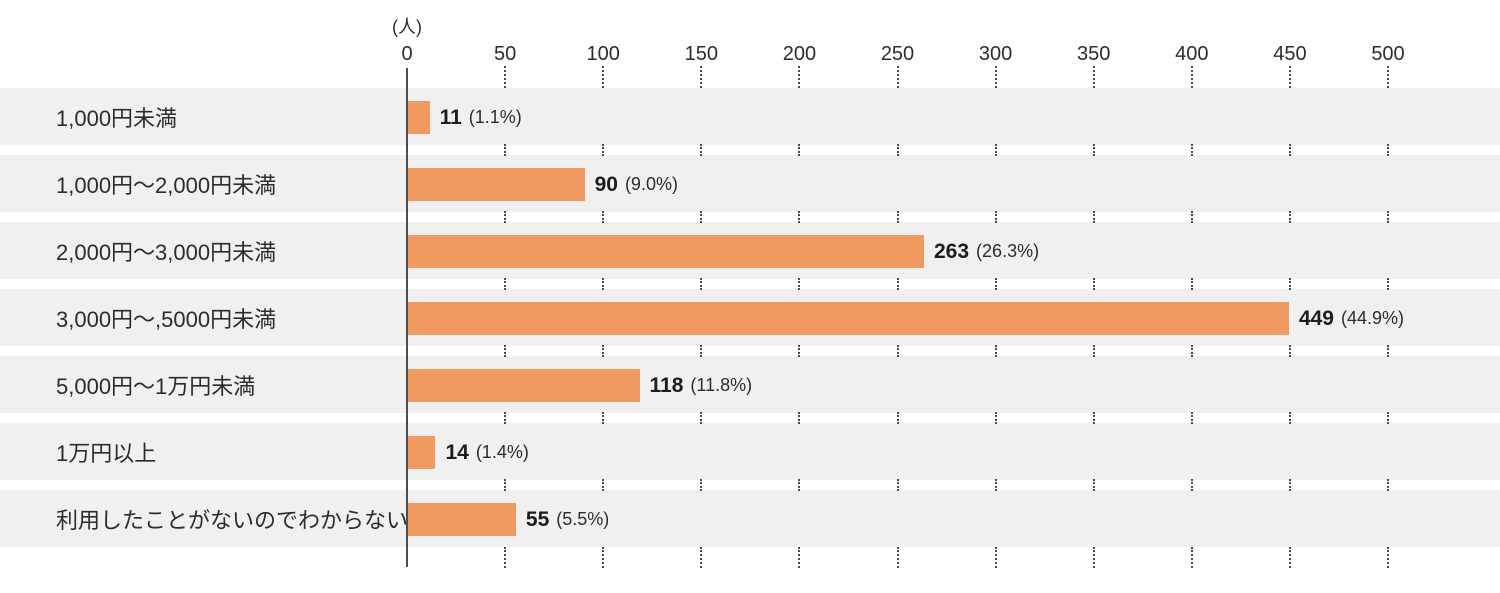 This screenshot has height=593, width=1500. What do you see at coordinates (701, 54) in the screenshot?
I see `x-tick-label: 150` at bounding box center [701, 54].